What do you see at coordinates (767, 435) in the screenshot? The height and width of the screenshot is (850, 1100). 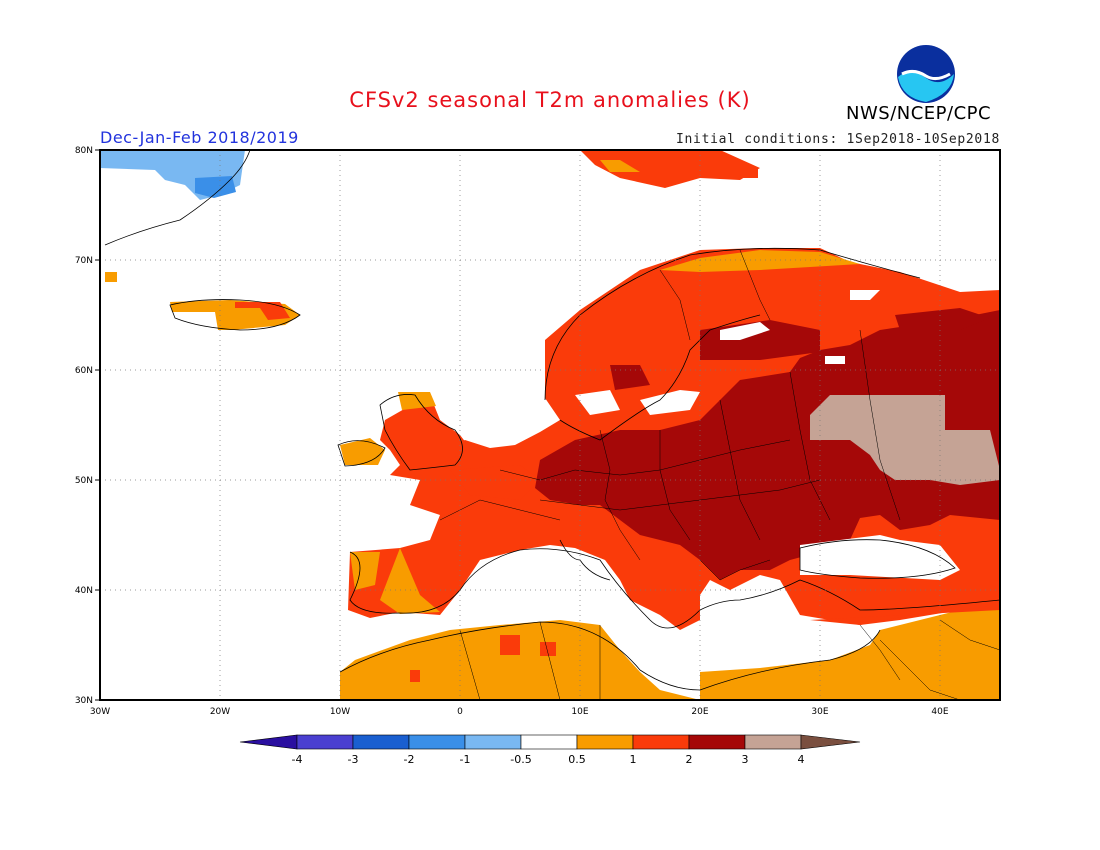 I see `neutral-regions` at bounding box center [767, 435].